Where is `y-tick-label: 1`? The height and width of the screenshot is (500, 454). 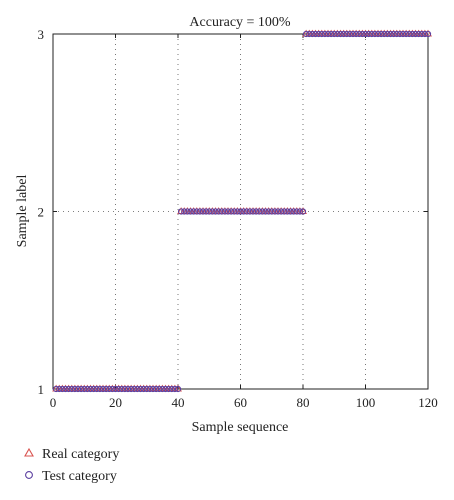
y-tick-label: 1 is located at coordinates (41, 389).